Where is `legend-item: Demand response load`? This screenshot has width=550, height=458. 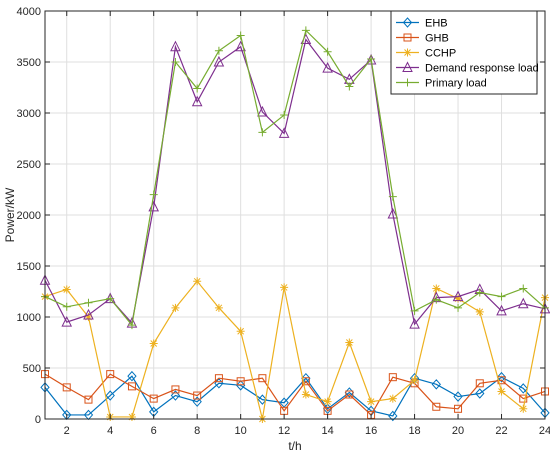 legend-item: Demand response load is located at coordinates (467, 68).